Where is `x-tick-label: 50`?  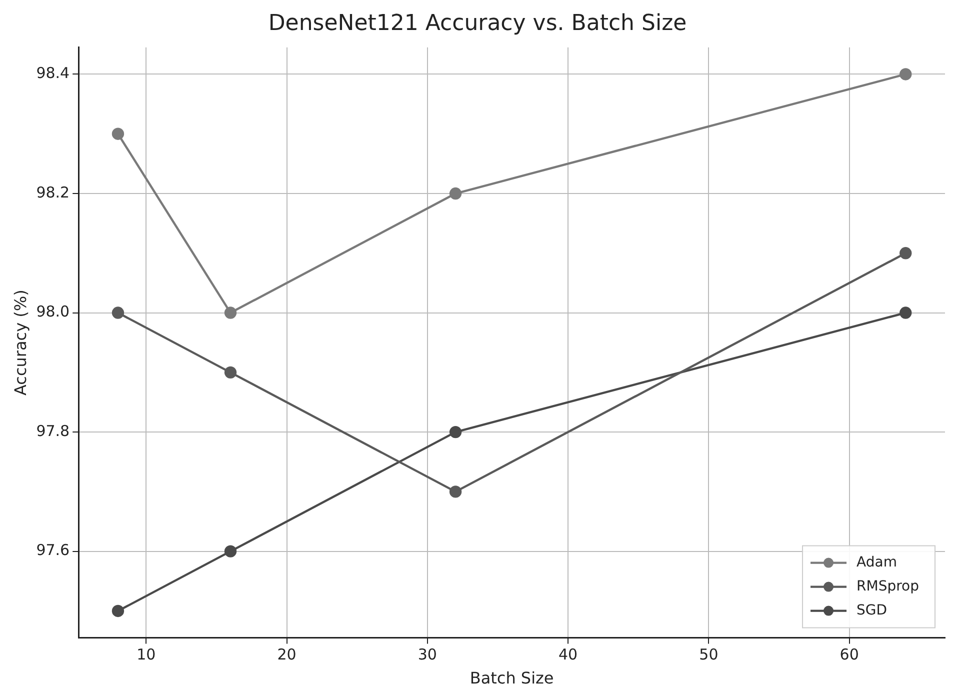 x-tick-label: 50 is located at coordinates (708, 655).